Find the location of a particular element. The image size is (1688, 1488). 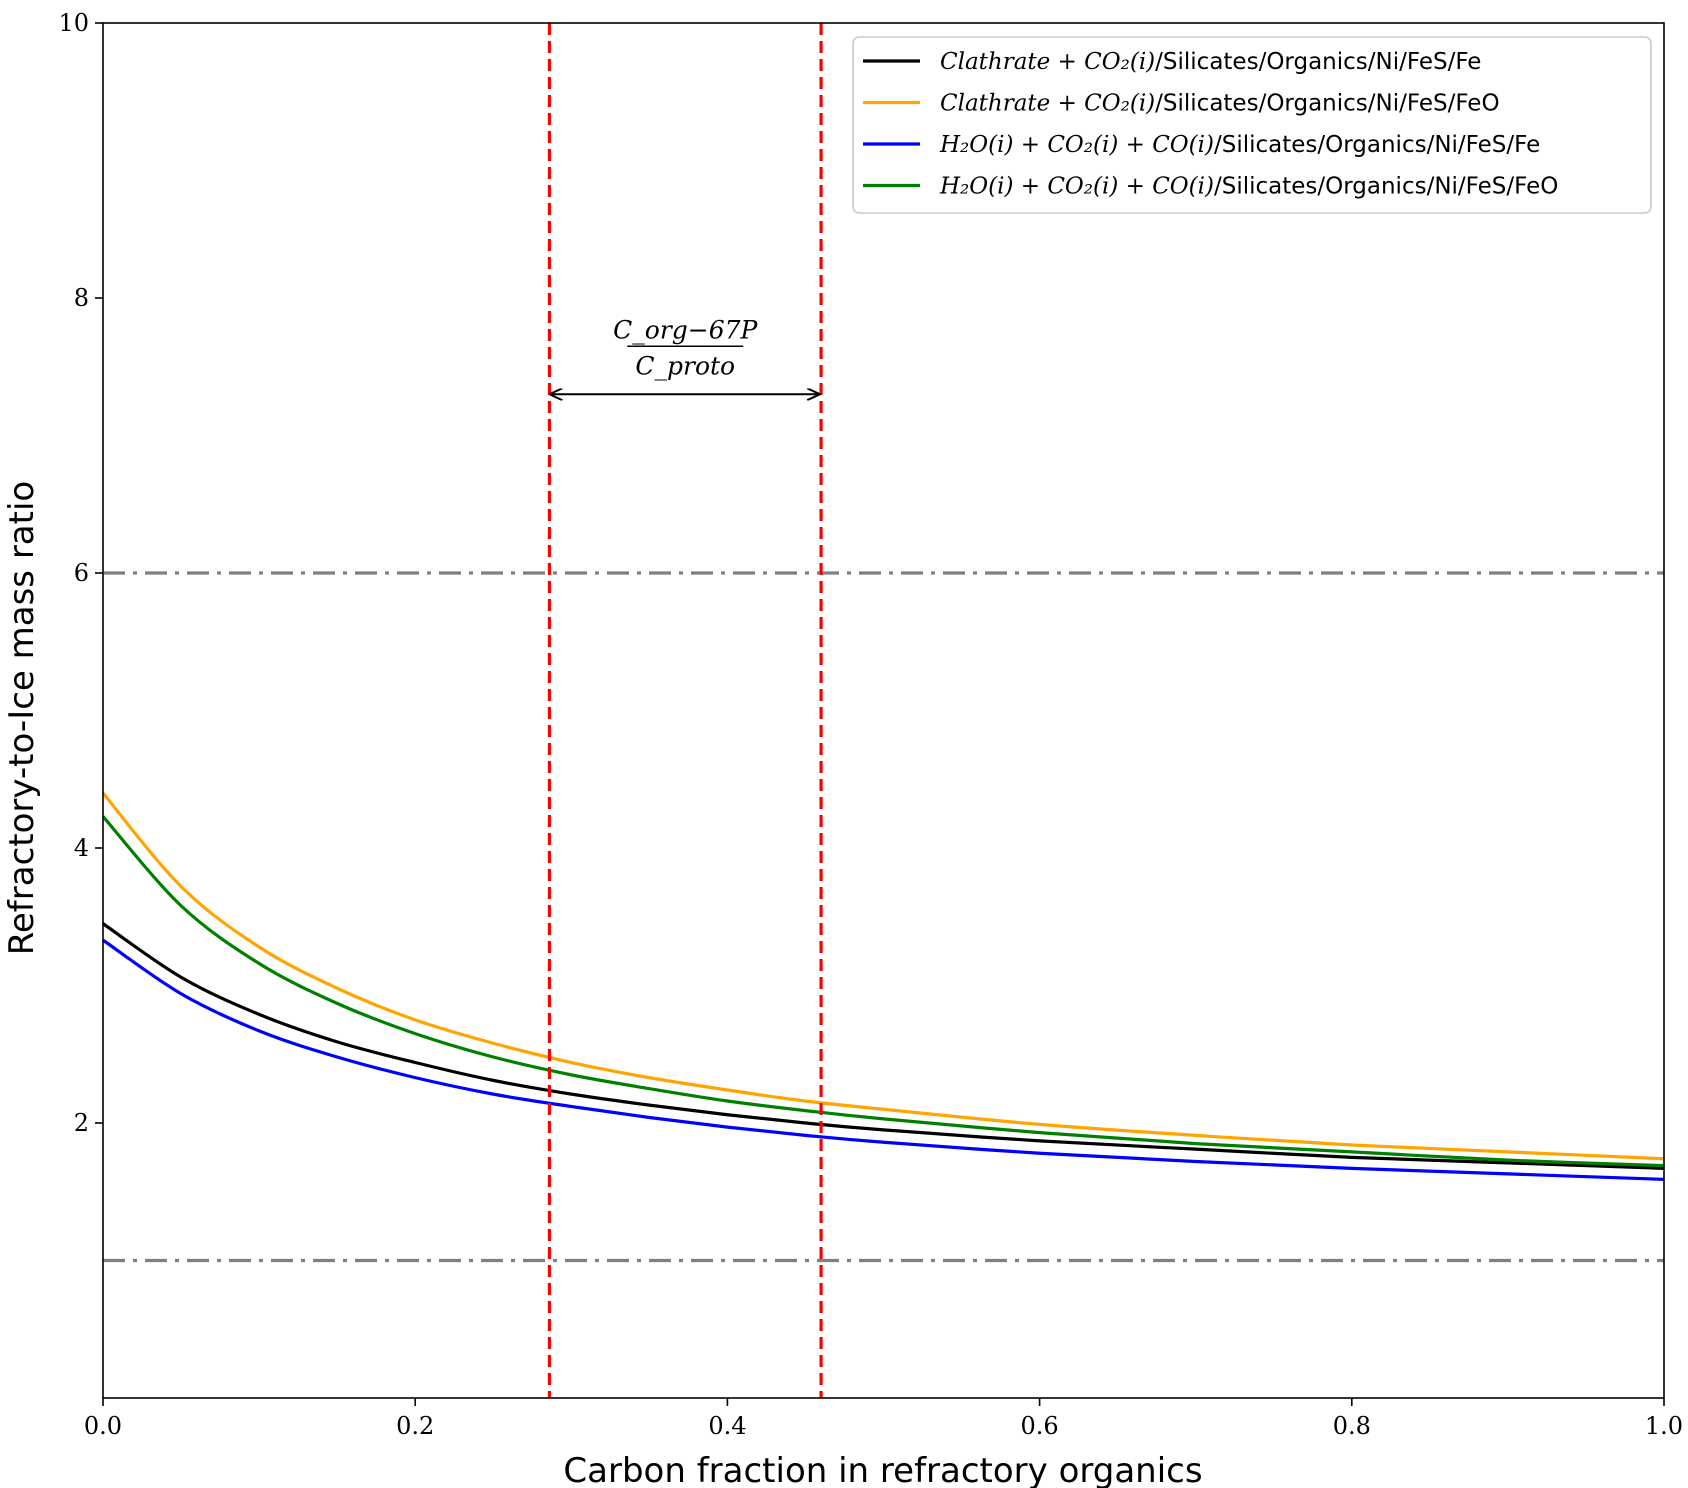

annotation: C_org−67P C_proto is located at coordinates (685, 354).